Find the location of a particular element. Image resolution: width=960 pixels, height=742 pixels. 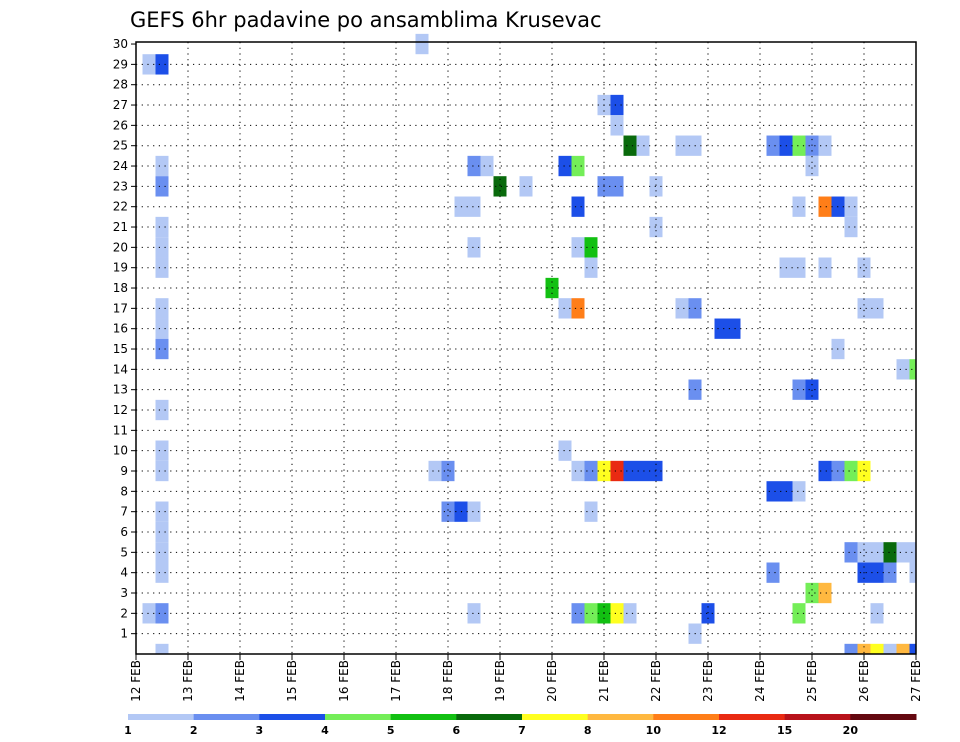

colorbar-label: 4 is located at coordinates (325, 730).